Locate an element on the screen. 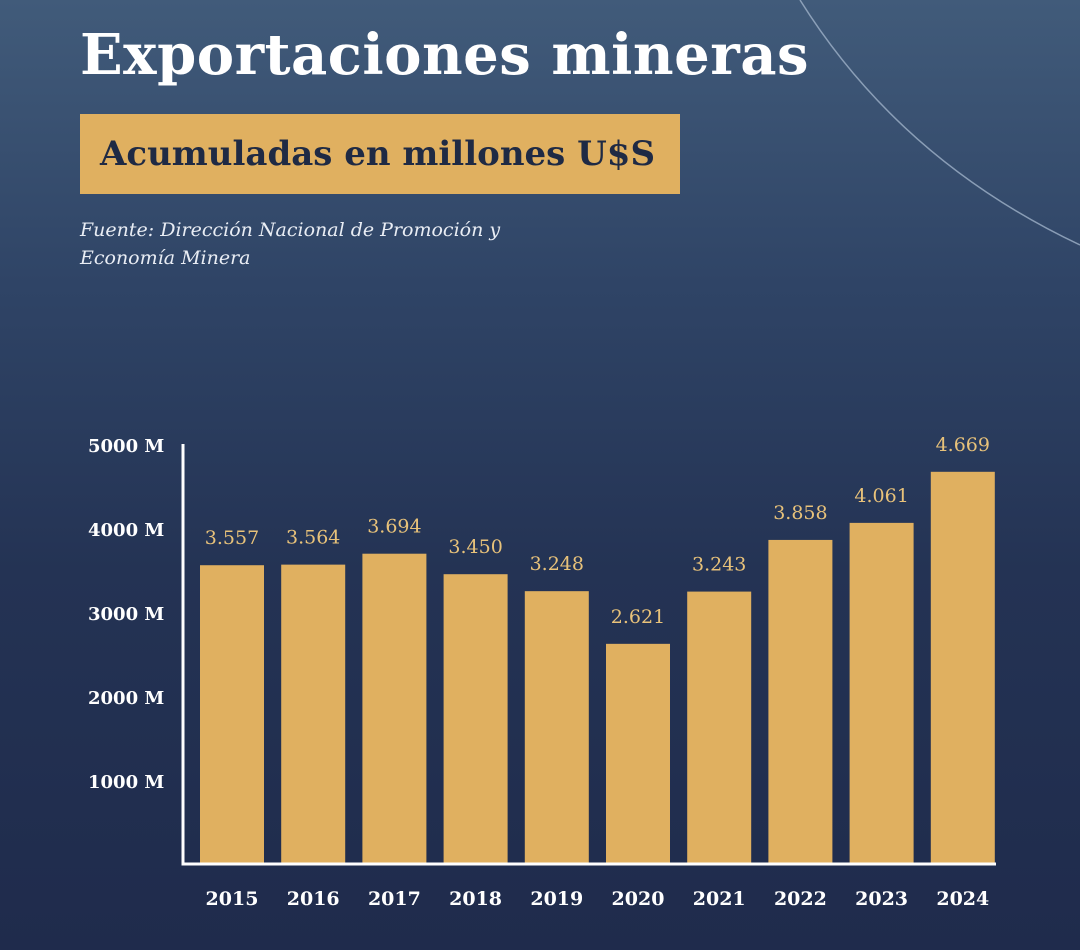  x-tick-label: 2022 is located at coordinates (800, 899).